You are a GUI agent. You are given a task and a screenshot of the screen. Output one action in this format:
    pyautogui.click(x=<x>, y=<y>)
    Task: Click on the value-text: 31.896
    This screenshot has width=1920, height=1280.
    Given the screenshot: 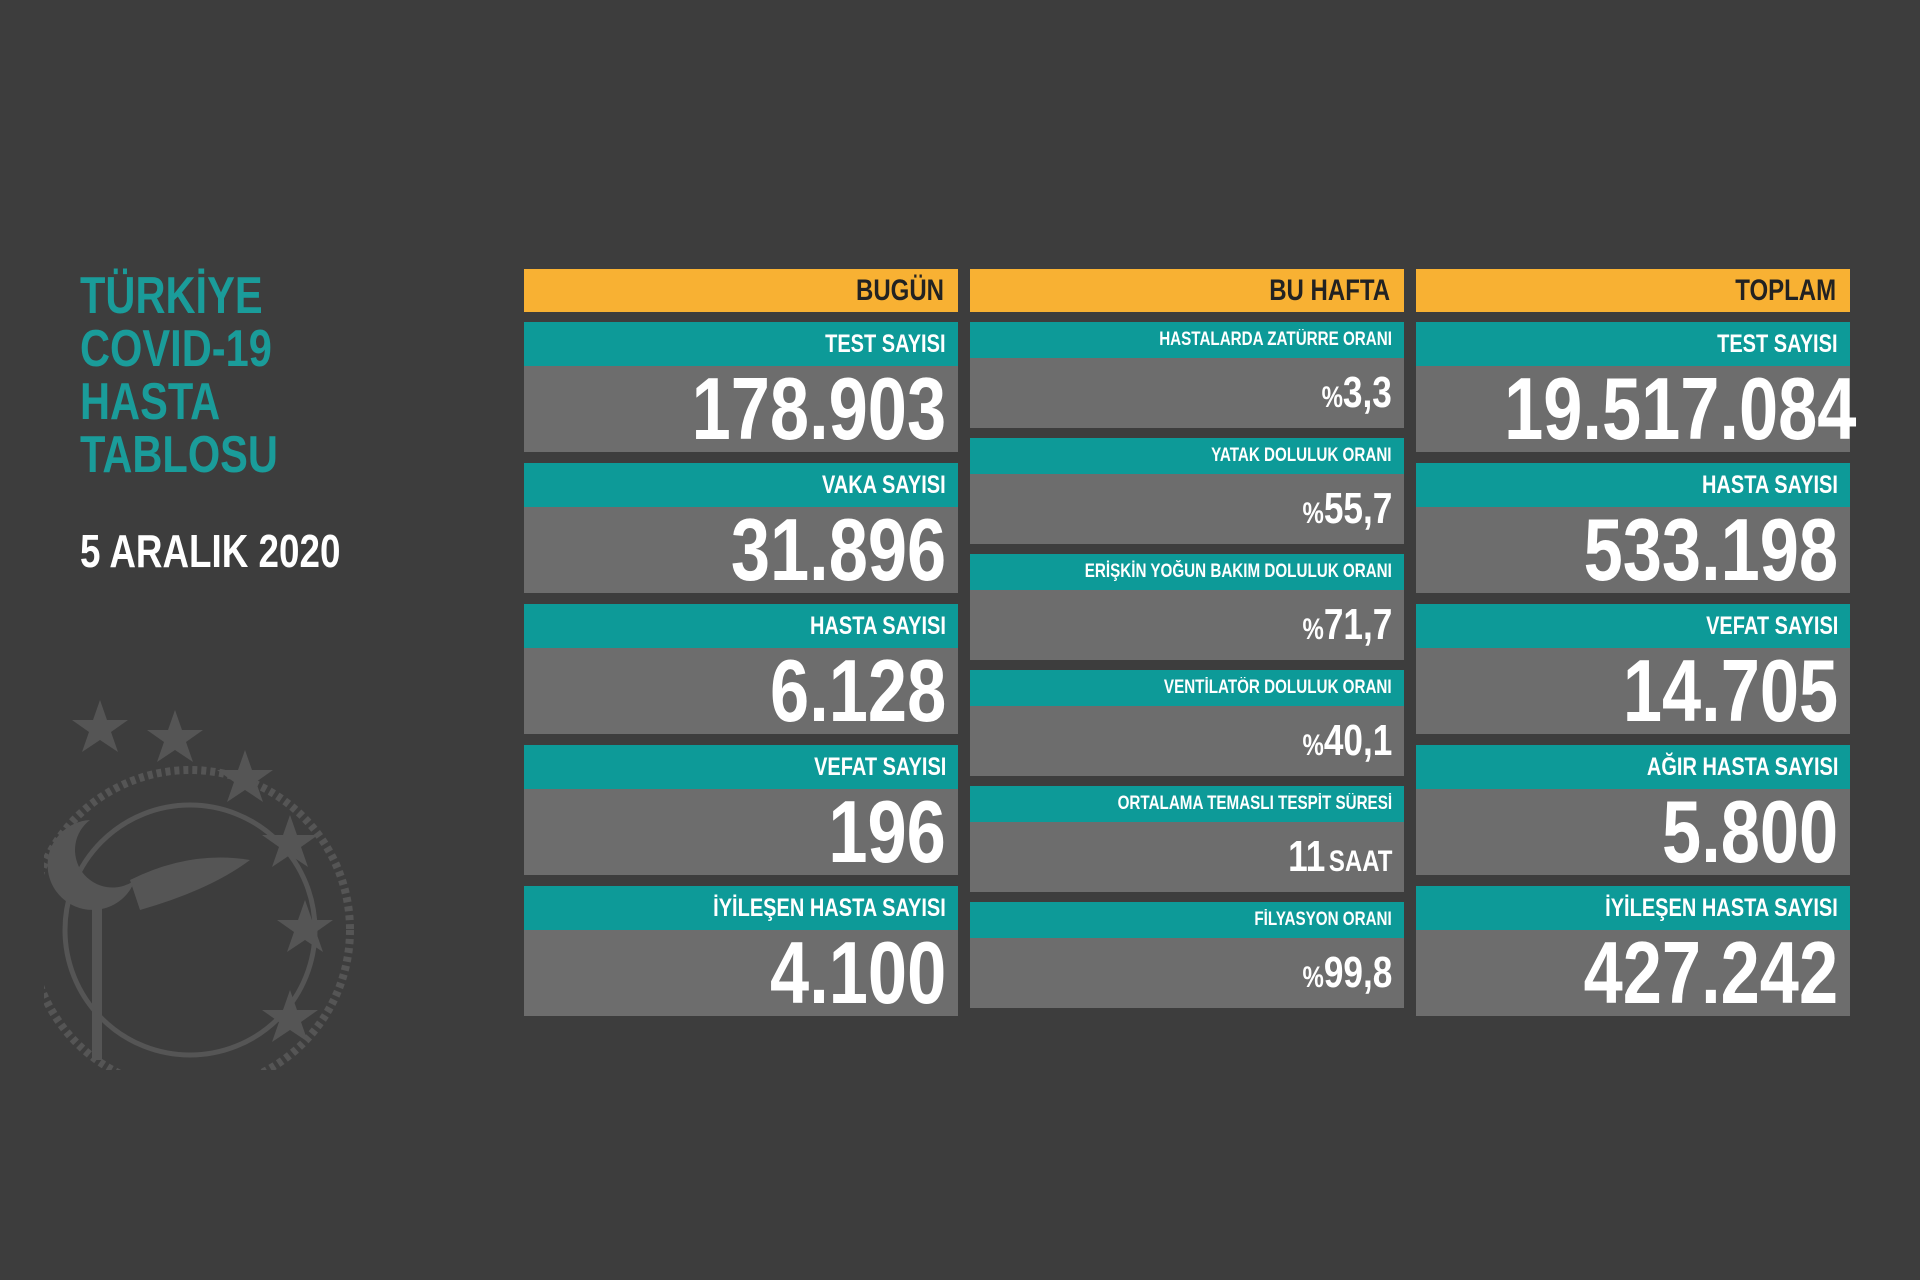 What is the action you would take?
    pyautogui.click(x=838, y=562)
    